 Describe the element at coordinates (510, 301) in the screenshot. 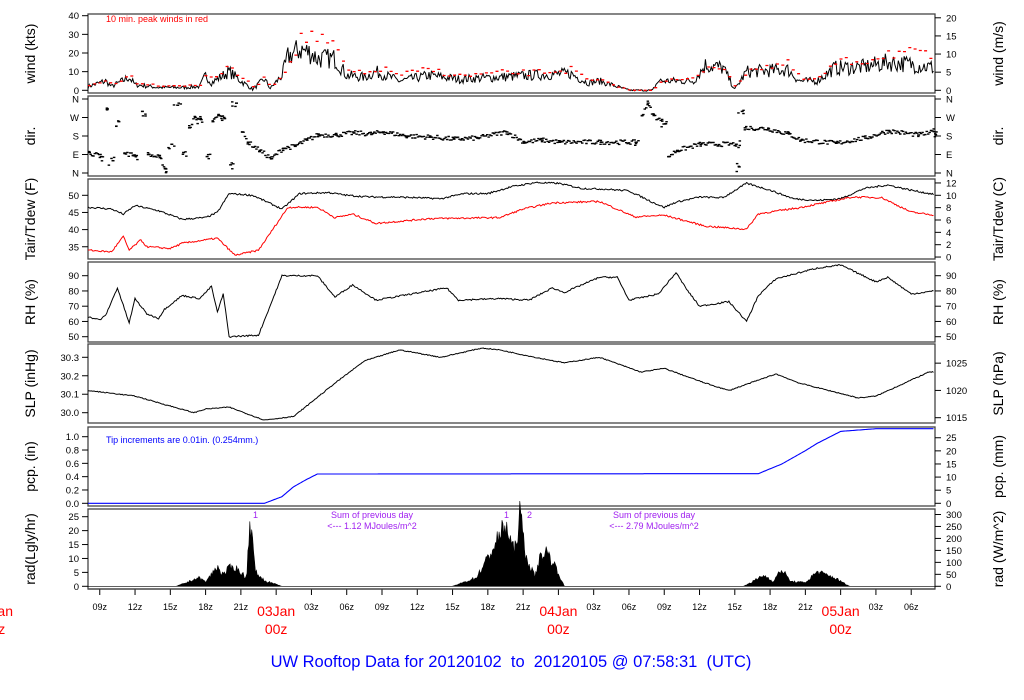

I see `rh-line` at that location.